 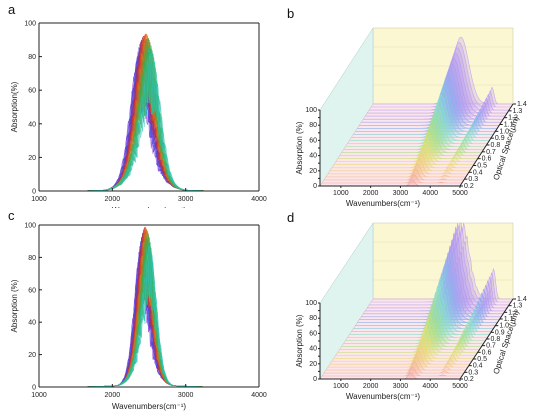 What do you see at coordinates (313, 349) in the screenshot?
I see `y-tick-label-d-40: 40` at bounding box center [313, 349].